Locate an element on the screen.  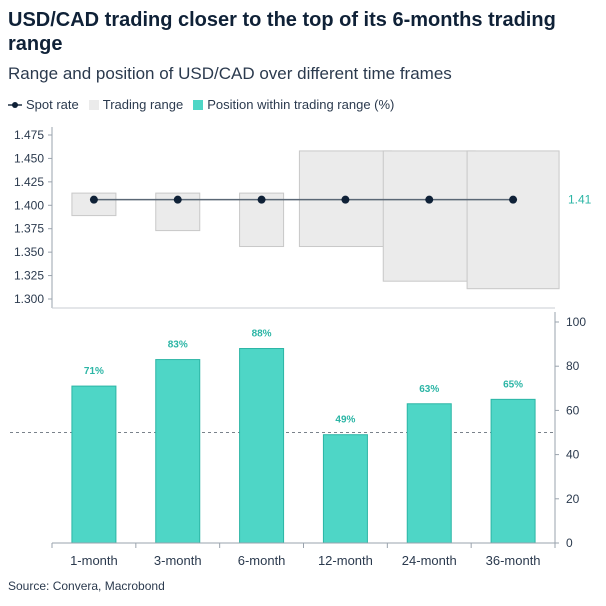
bottom-y-tick-label: 20 is located at coordinates (573, 499).